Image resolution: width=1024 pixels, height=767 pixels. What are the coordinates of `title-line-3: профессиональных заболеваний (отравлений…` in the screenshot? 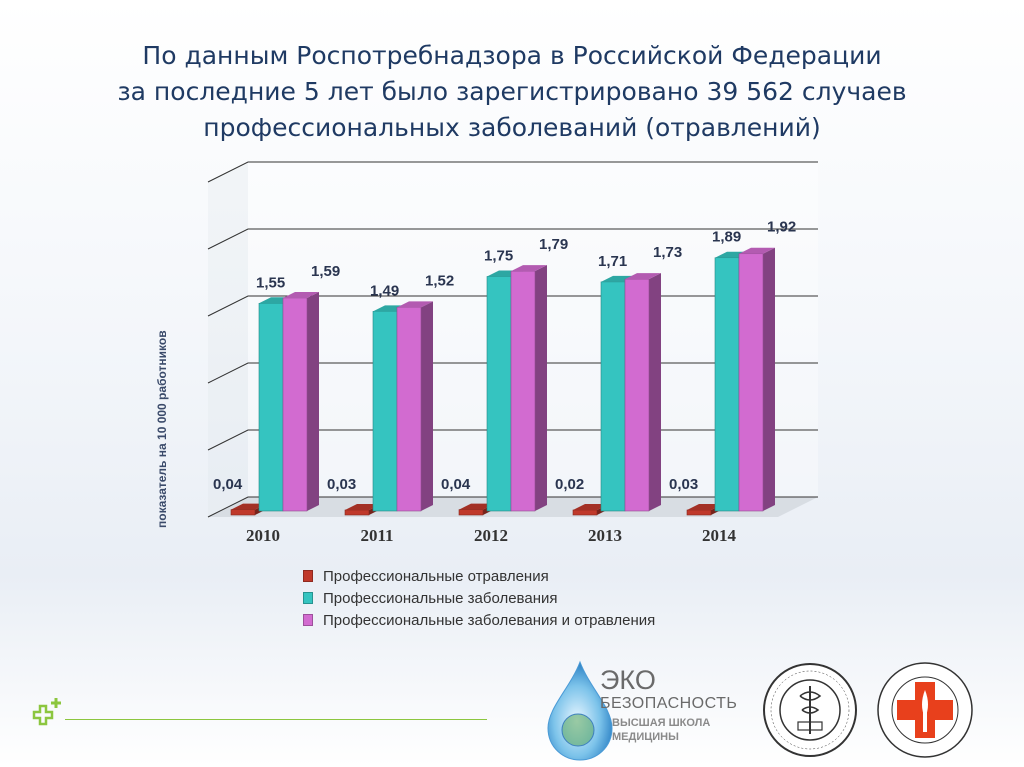 It's located at (512, 127).